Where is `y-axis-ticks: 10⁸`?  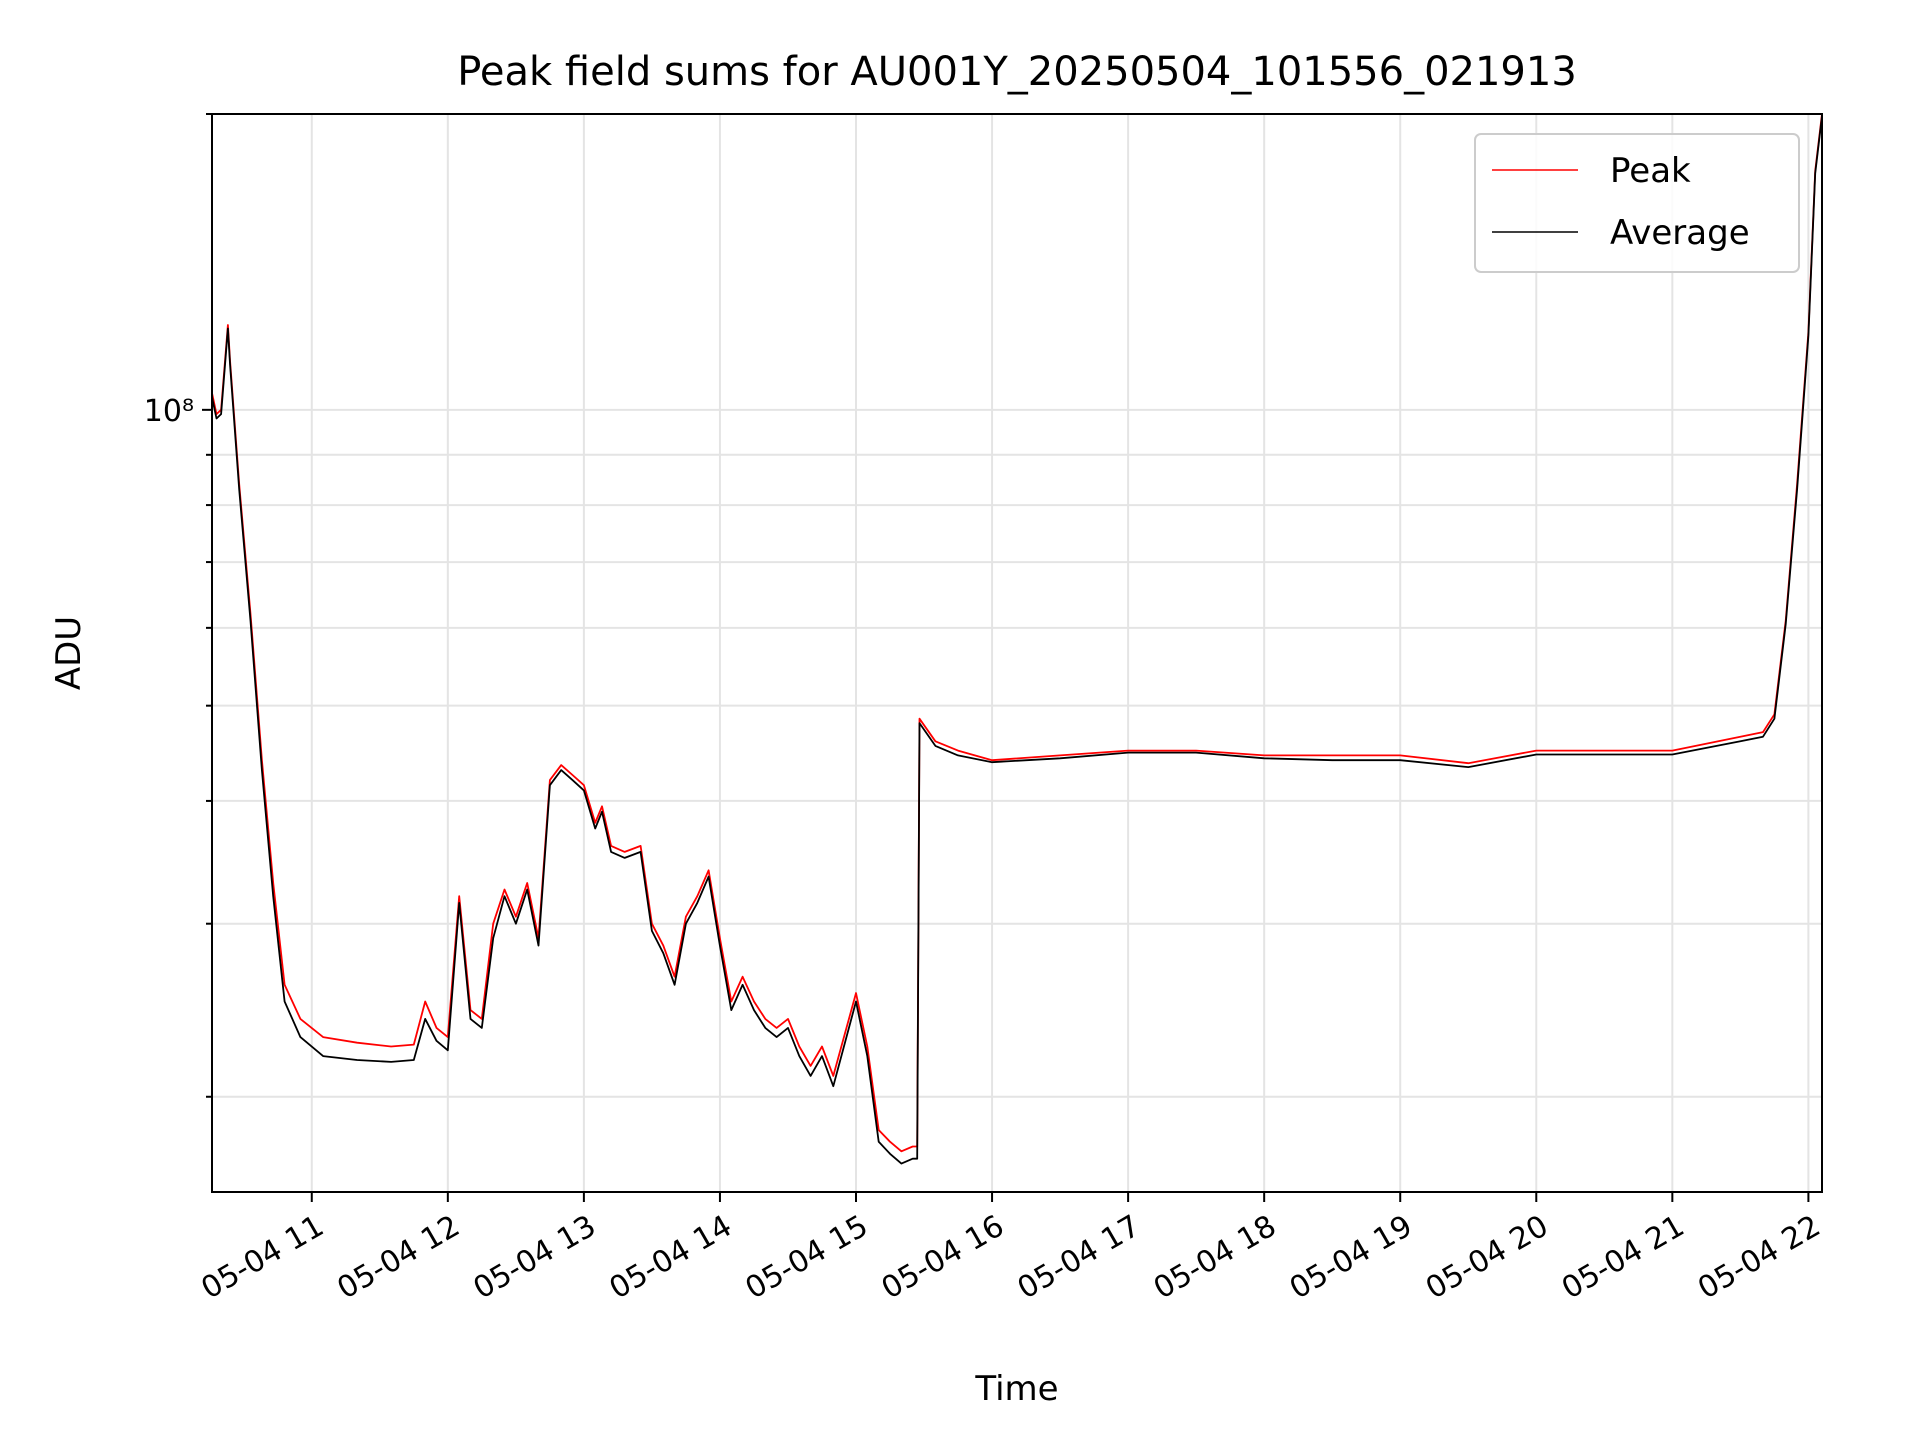
y-axis-ticks: 10⁸ is located at coordinates (178, 605).